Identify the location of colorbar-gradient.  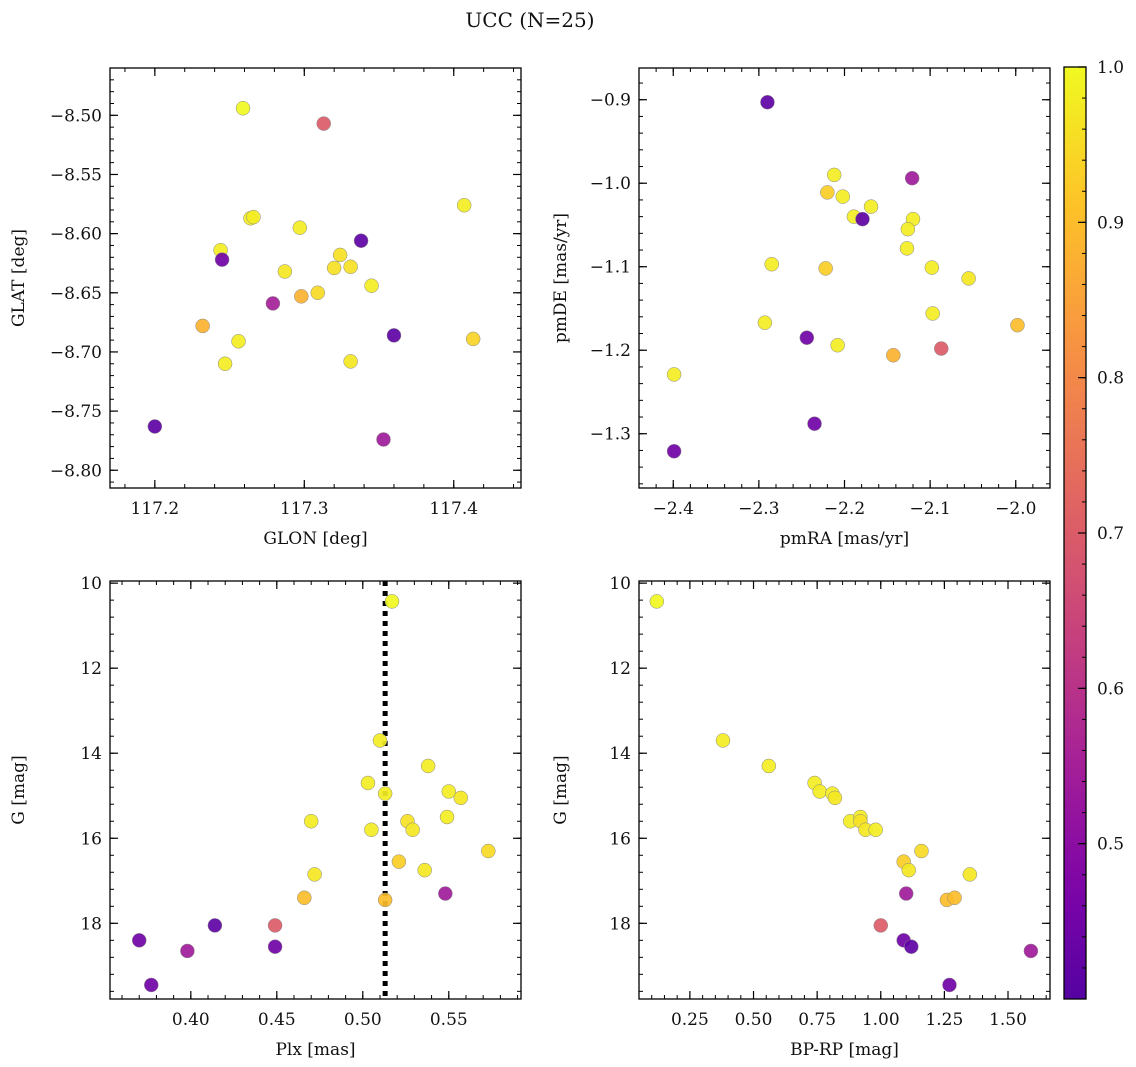
(1075, 533).